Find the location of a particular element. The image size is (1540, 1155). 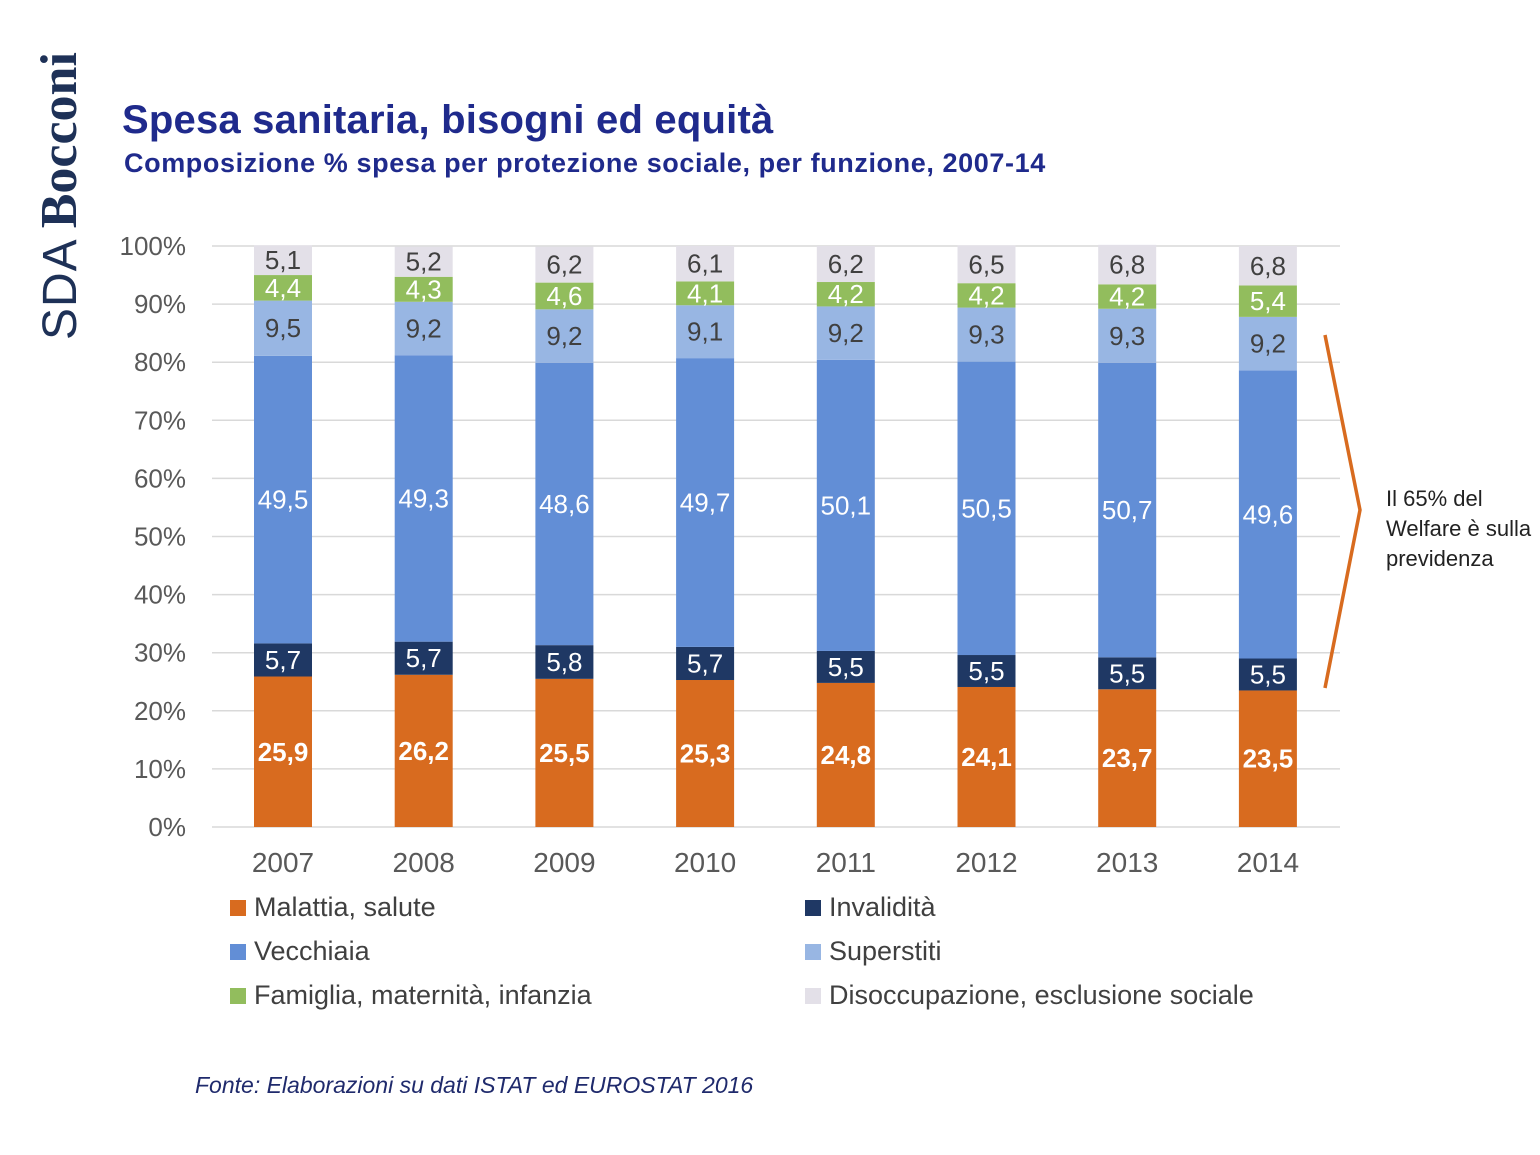

legend-label: Disoccupazione, esclusione sociale is located at coordinates (1041, 995).